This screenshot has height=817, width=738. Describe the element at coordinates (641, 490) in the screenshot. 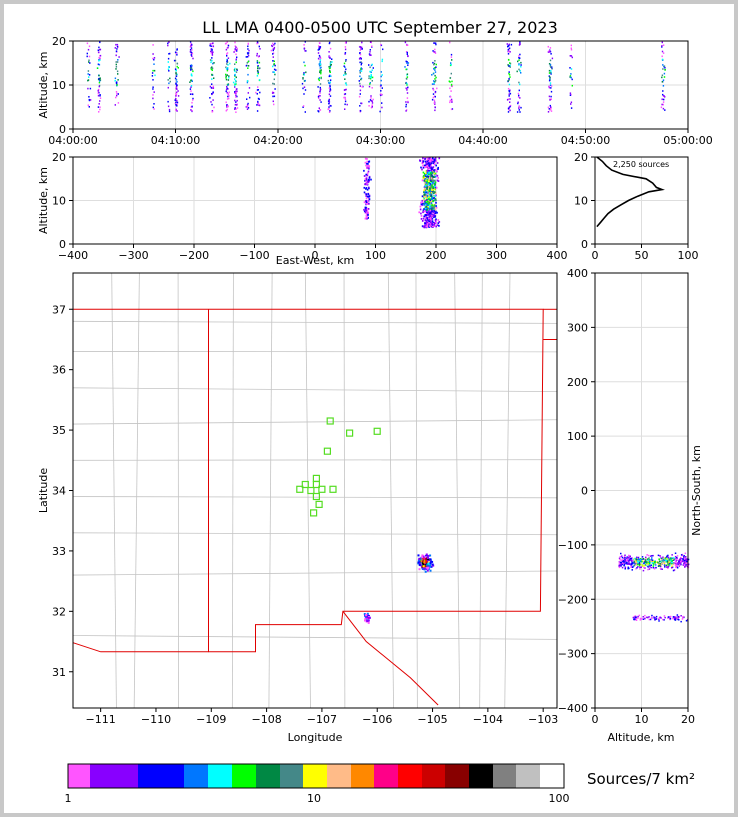

I see `altitude-ns-frame` at that location.